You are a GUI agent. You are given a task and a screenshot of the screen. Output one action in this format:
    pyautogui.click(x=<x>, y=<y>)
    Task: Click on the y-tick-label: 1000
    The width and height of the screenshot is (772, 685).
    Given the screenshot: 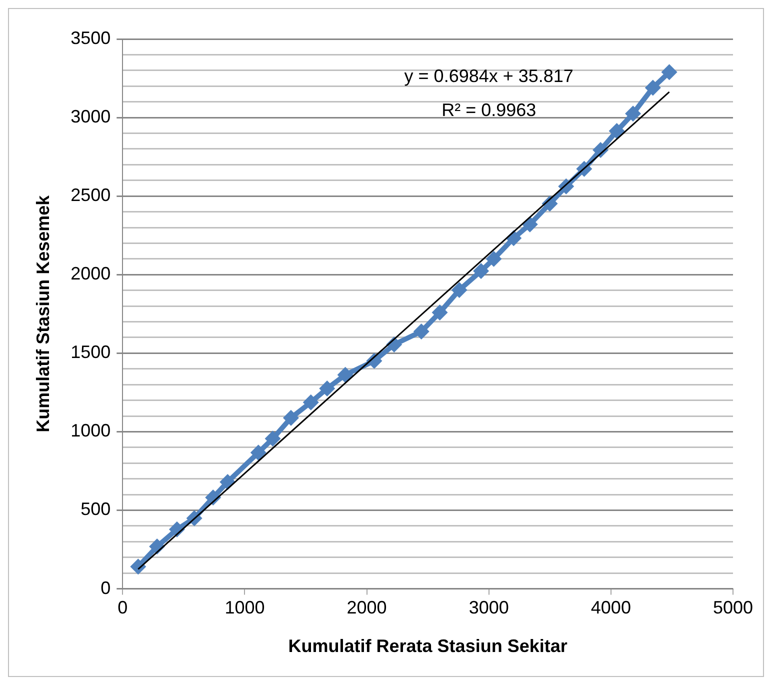 What is the action you would take?
    pyautogui.click(x=90, y=430)
    